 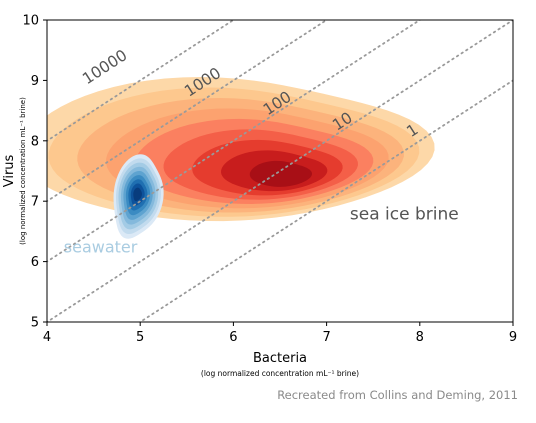 I want to click on y-tick-label: 10, so click(x=30, y=21).